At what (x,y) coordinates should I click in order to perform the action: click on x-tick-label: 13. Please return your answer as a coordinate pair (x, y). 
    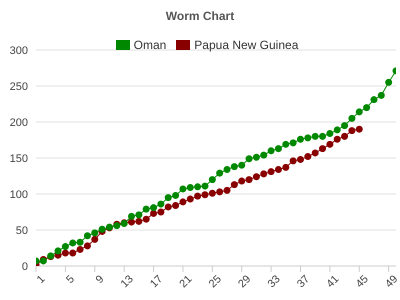
    Looking at the image, I should click on (127, 281).